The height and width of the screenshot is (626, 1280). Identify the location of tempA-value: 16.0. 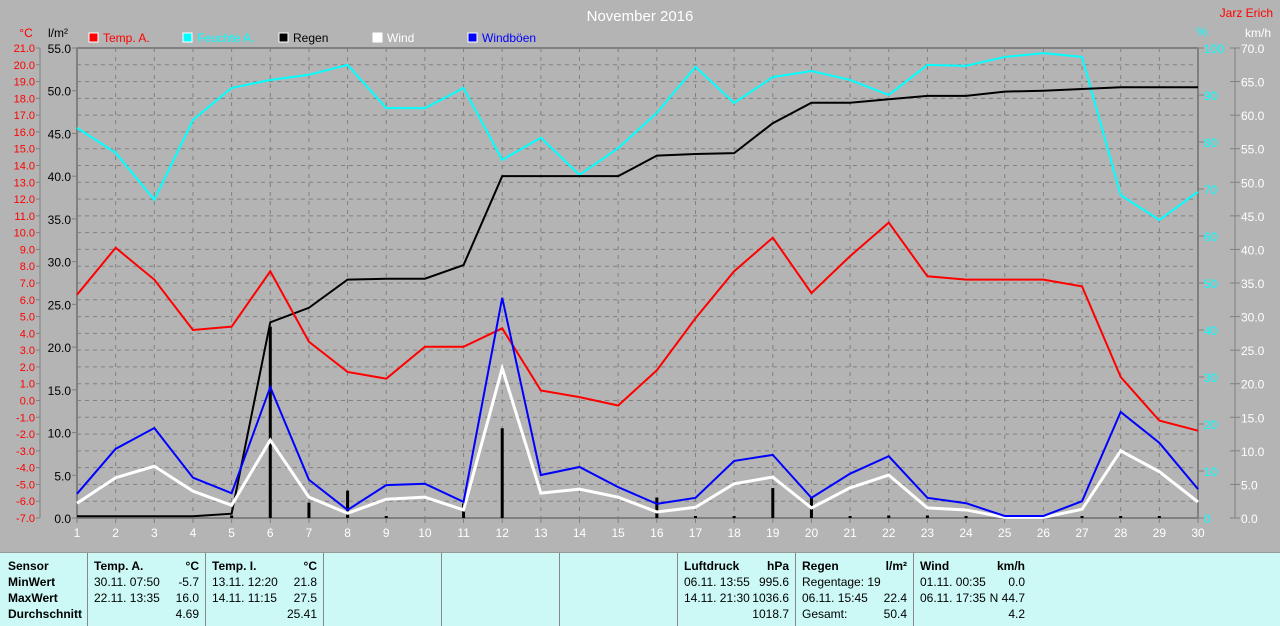
(187, 598).